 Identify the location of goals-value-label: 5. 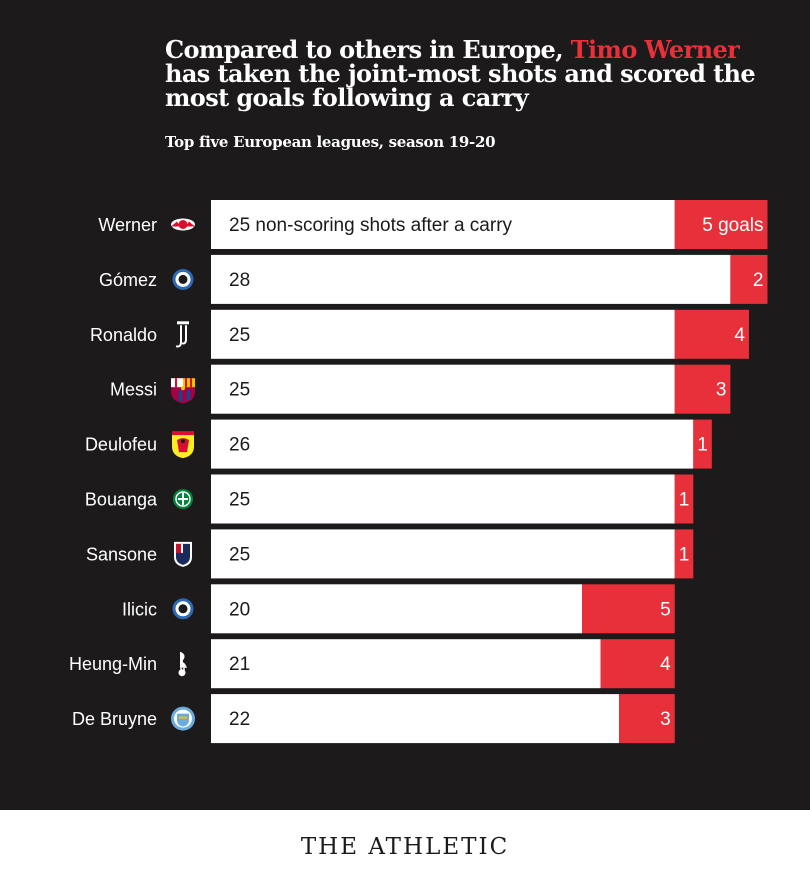
(665, 609).